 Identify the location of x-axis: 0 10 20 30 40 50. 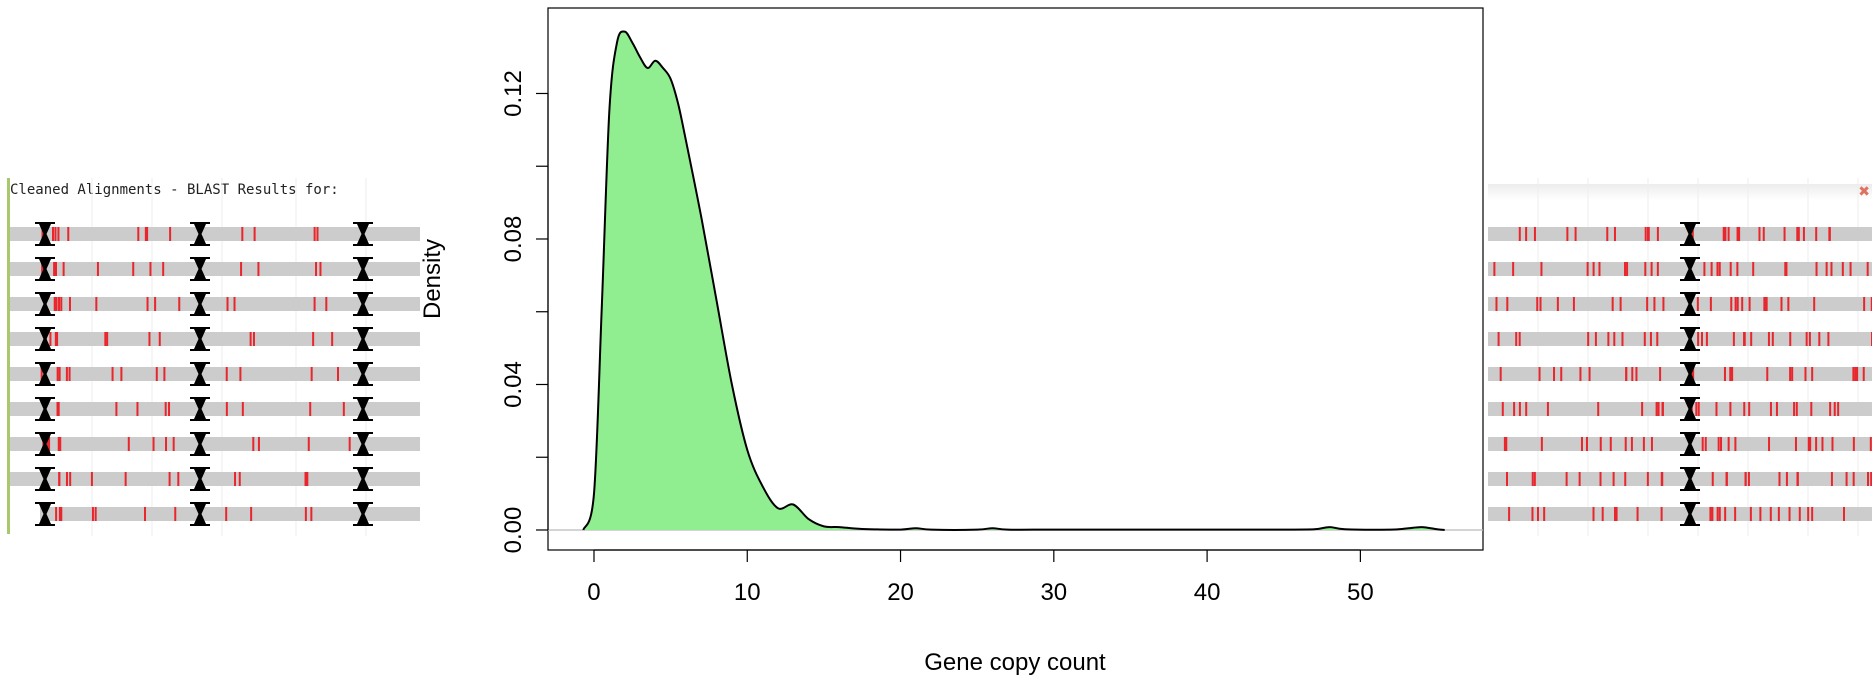
(980, 577).